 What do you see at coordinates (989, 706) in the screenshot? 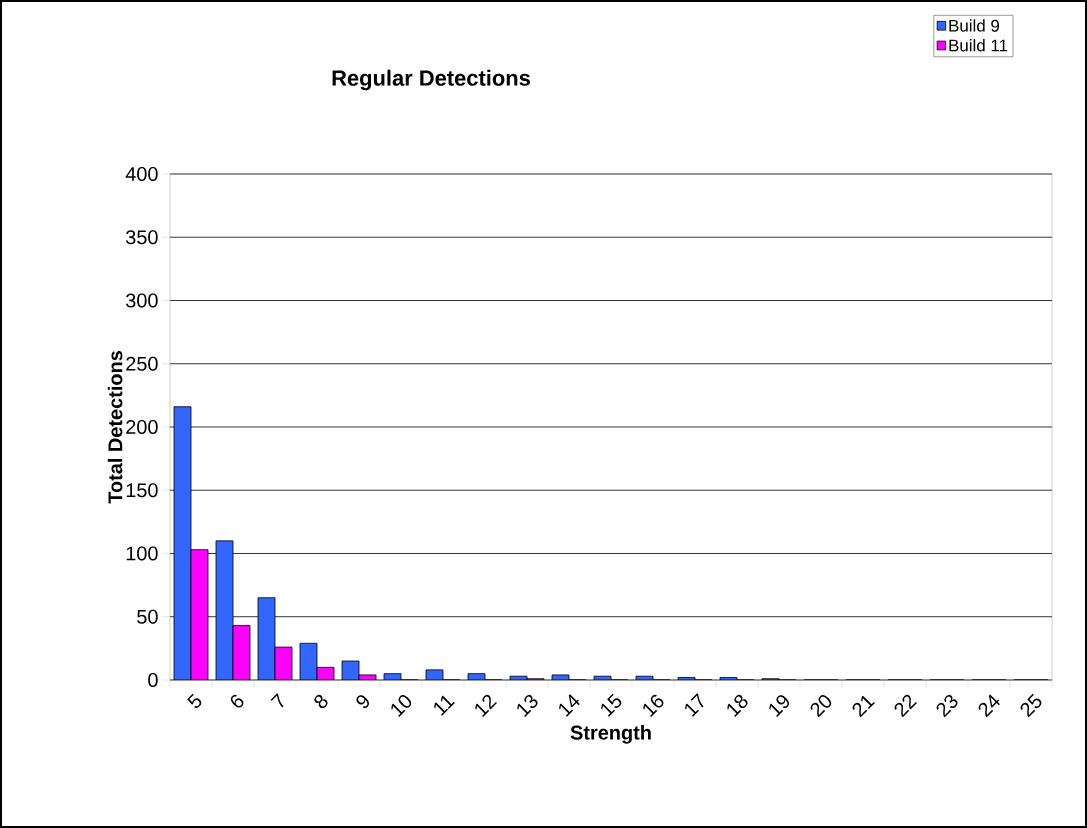
I see `x-tick-label: 24` at bounding box center [989, 706].